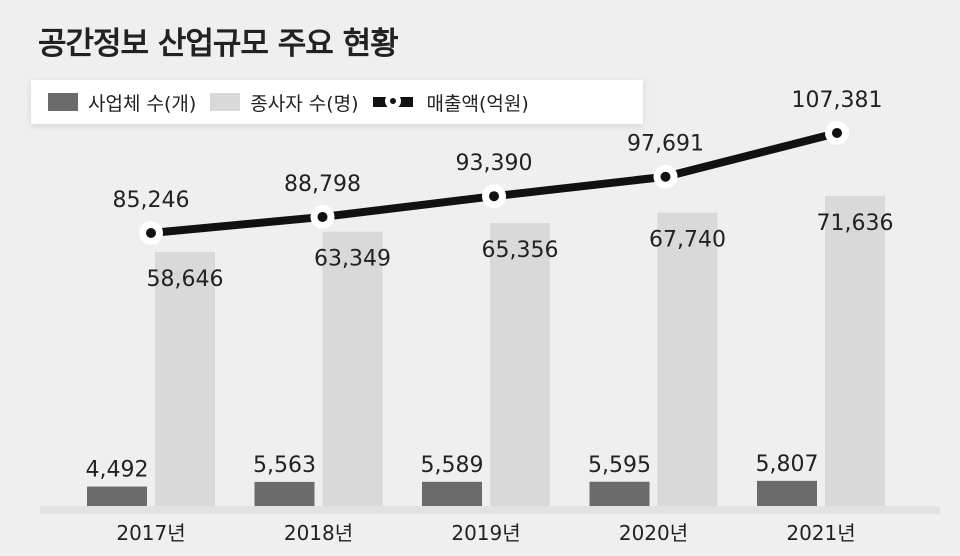 This screenshot has height=556, width=960. I want to click on x-tick-label: 2019년, so click(485, 533).